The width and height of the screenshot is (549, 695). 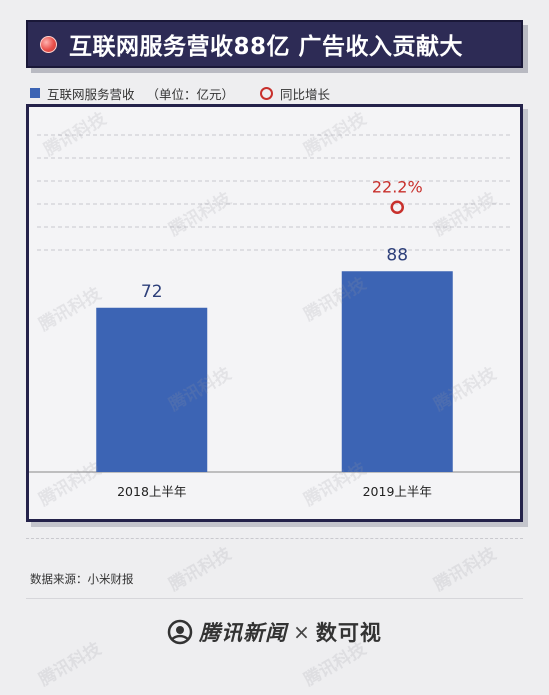 I want to click on footer-partner: 数可视, so click(x=348, y=633).